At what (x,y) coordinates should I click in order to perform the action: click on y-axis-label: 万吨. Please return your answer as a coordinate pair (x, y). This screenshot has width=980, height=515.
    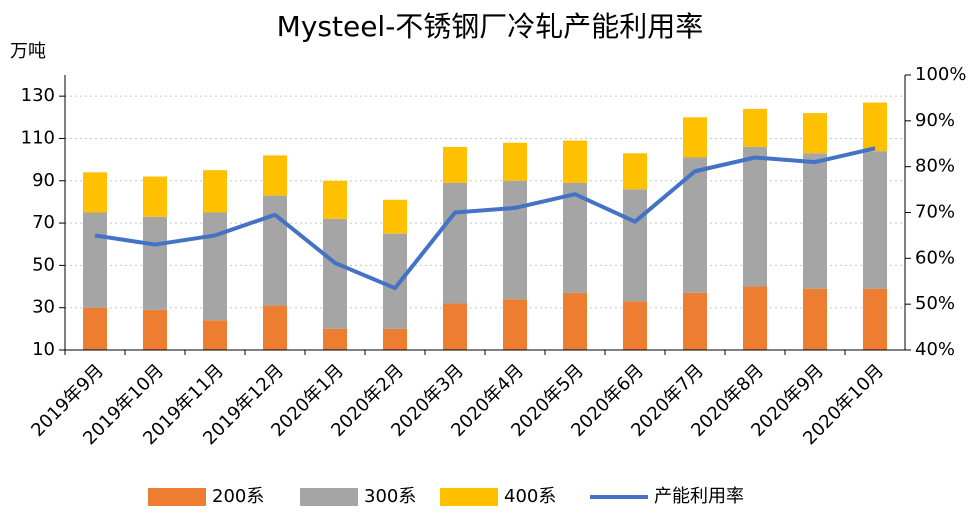
    Looking at the image, I should click on (28, 51).